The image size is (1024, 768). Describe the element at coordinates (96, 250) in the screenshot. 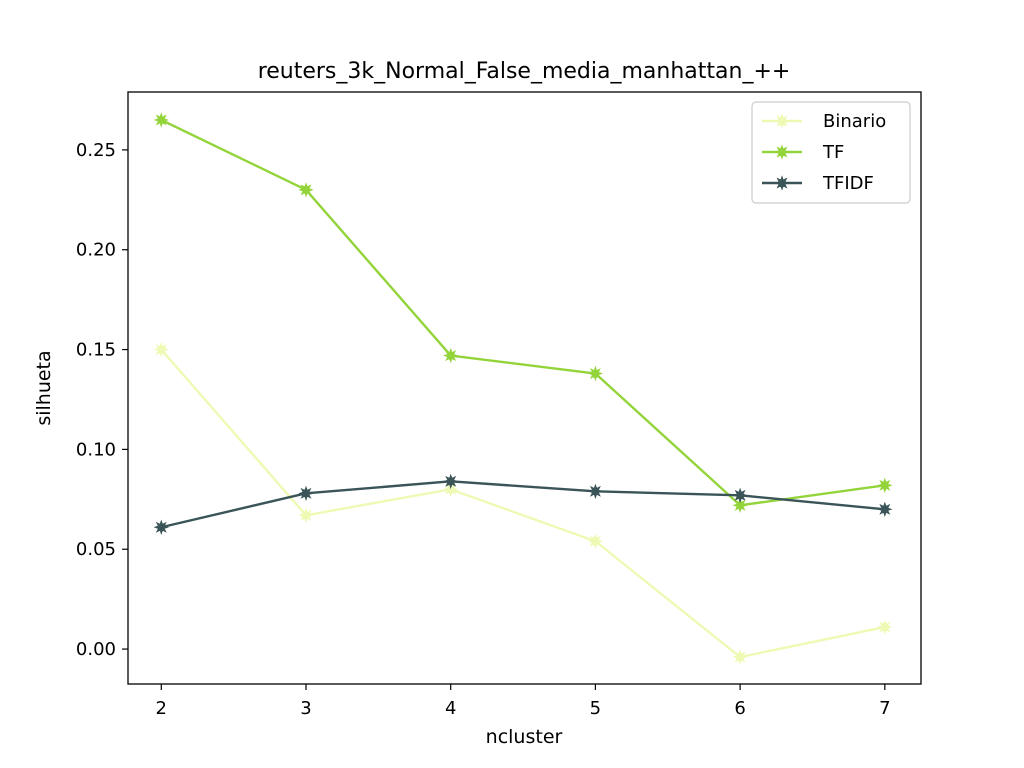

I see `y-tick-label: 0.20` at that location.